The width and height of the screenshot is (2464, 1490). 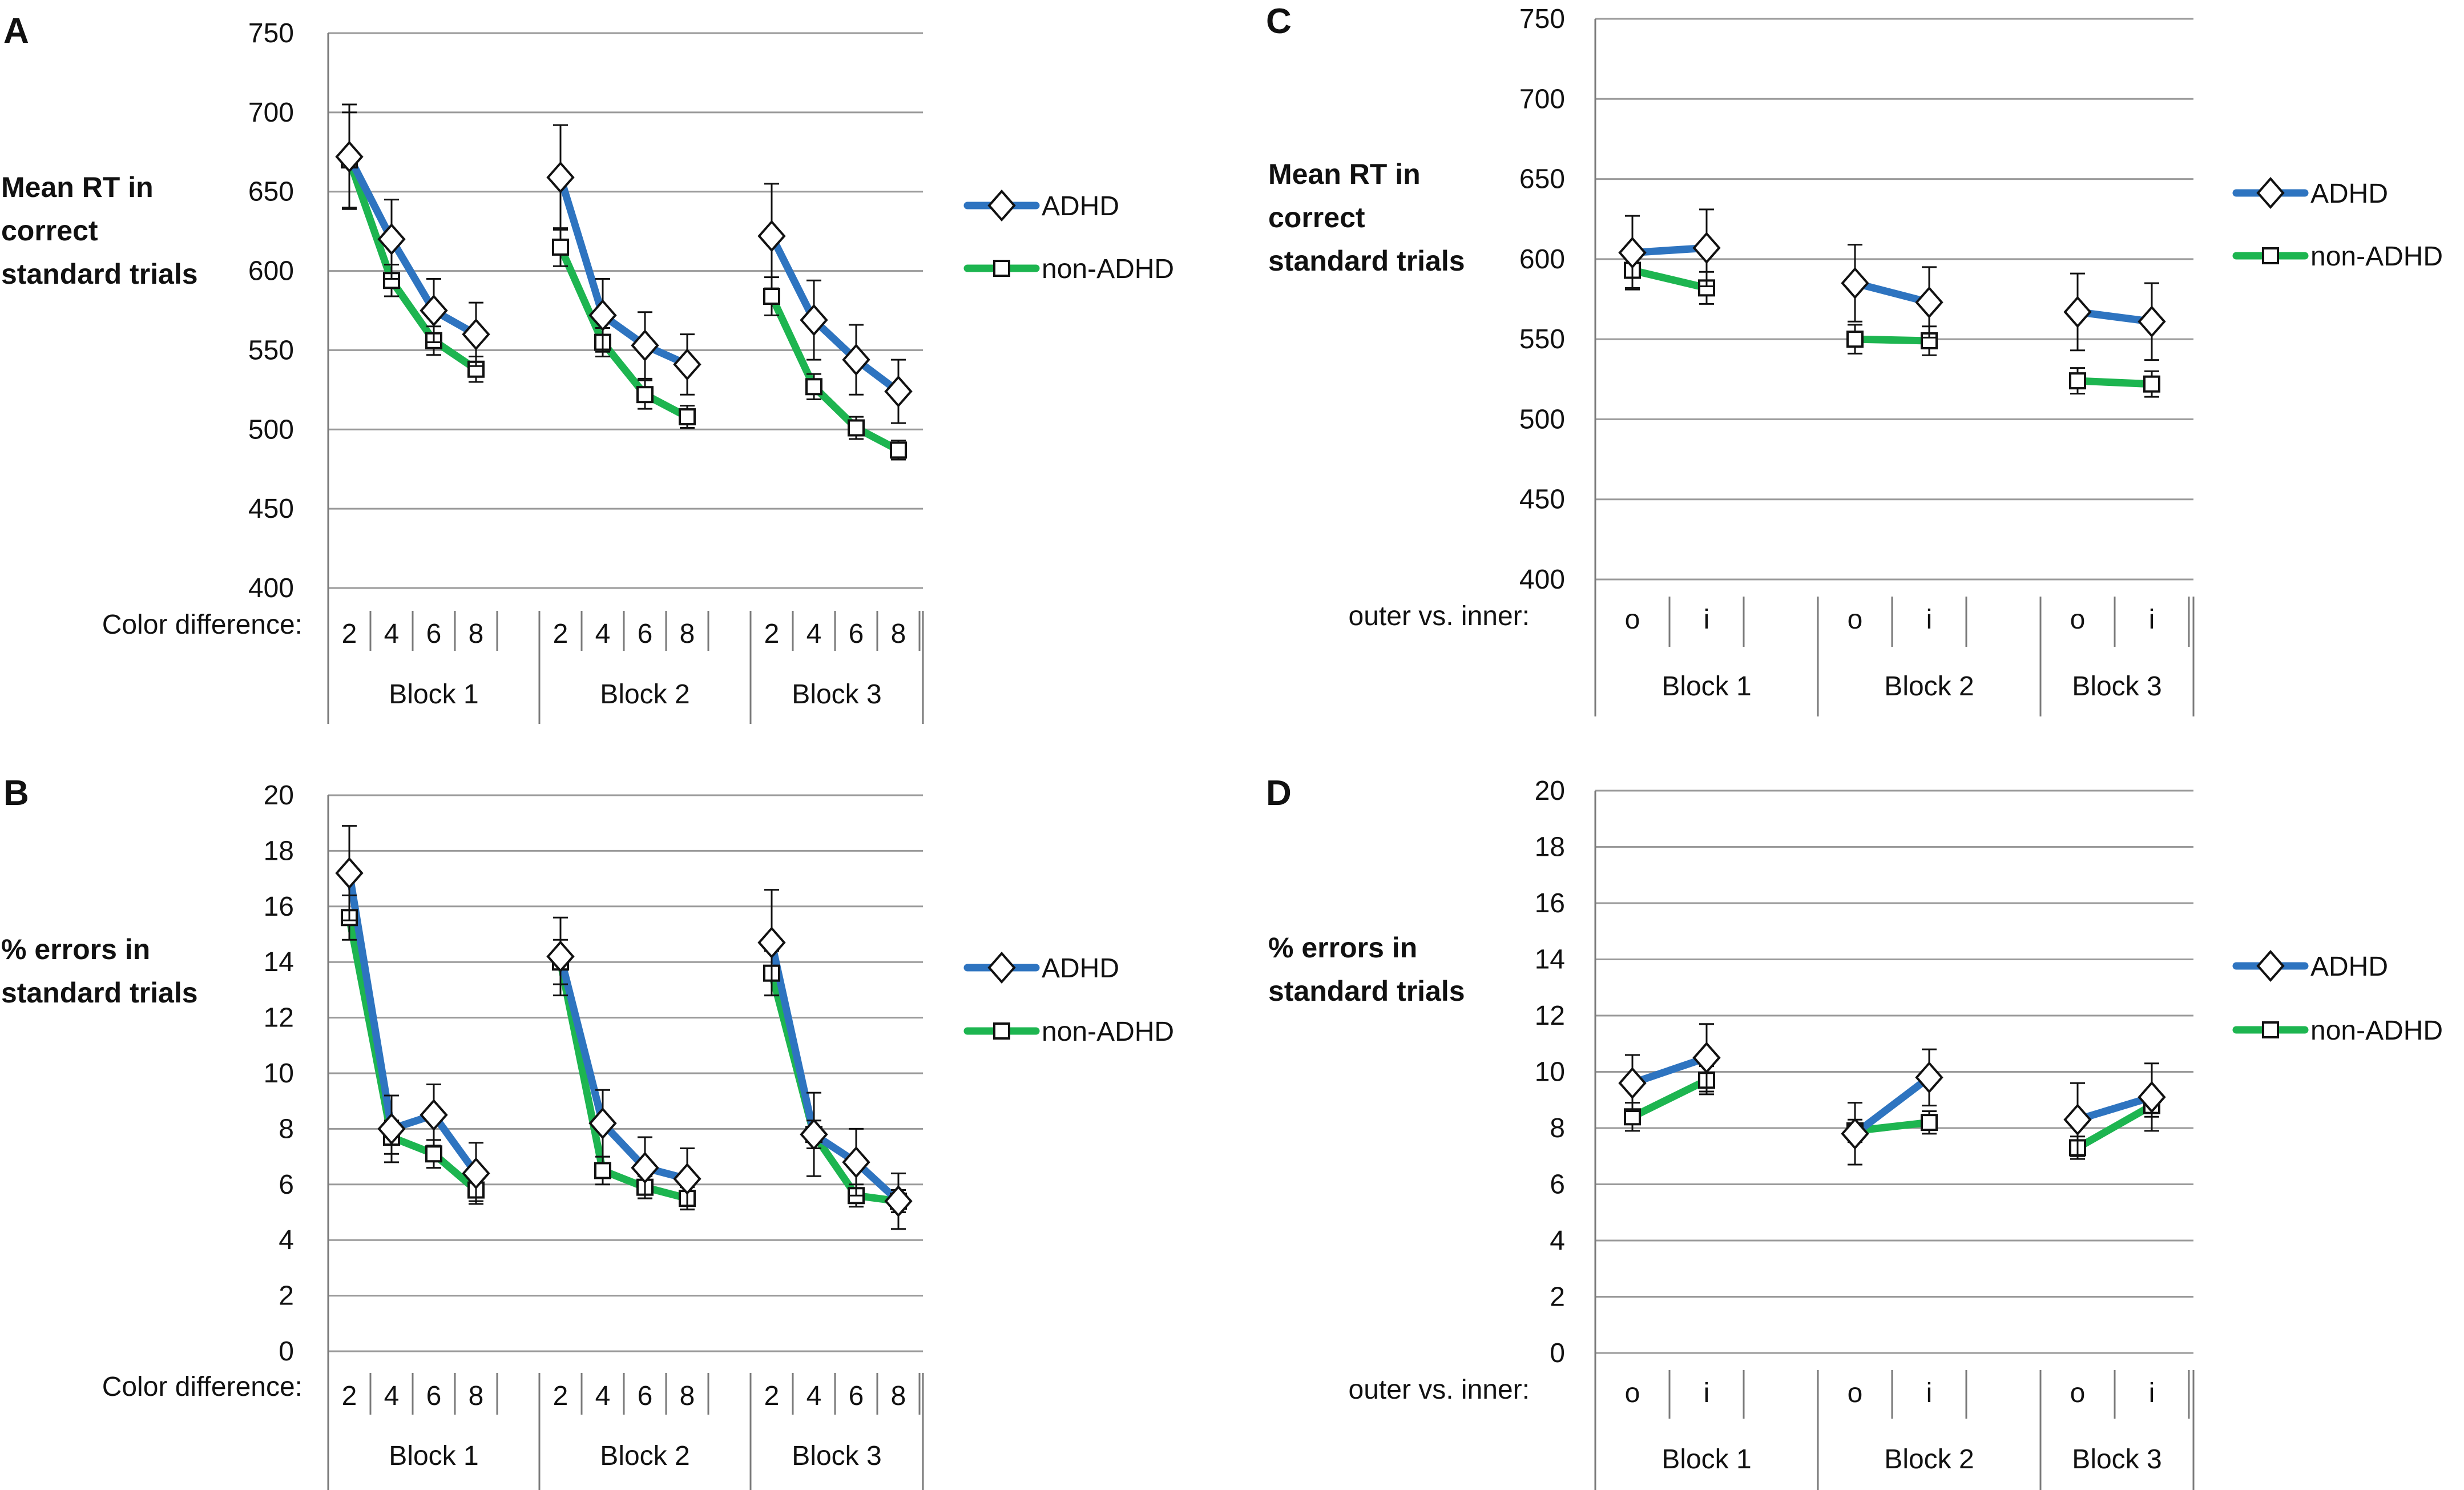 I want to click on panel-letter: A, so click(x=16, y=31).